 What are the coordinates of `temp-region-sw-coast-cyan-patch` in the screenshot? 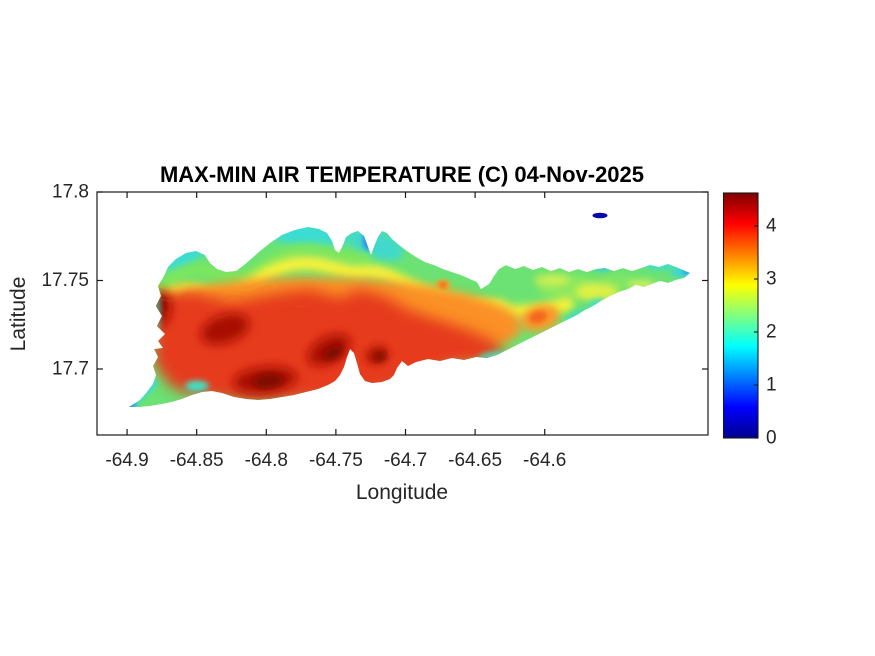 It's located at (197, 386).